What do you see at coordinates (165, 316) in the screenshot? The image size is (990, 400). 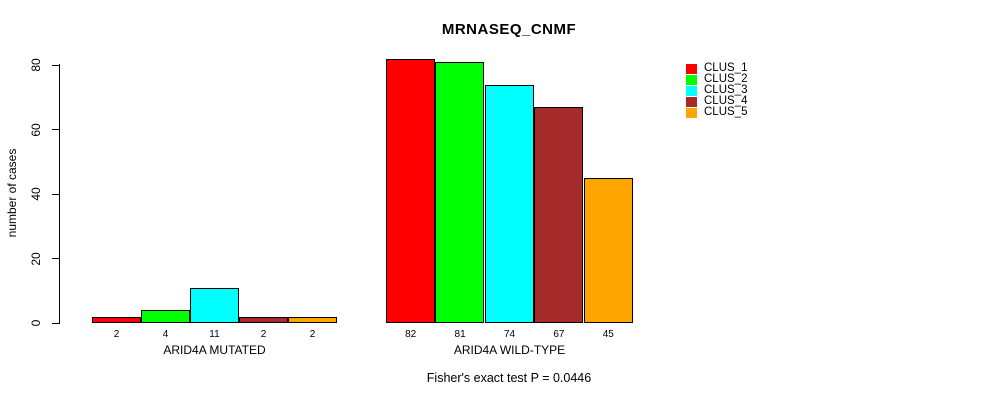 I see `bar-clus_2-group1` at bounding box center [165, 316].